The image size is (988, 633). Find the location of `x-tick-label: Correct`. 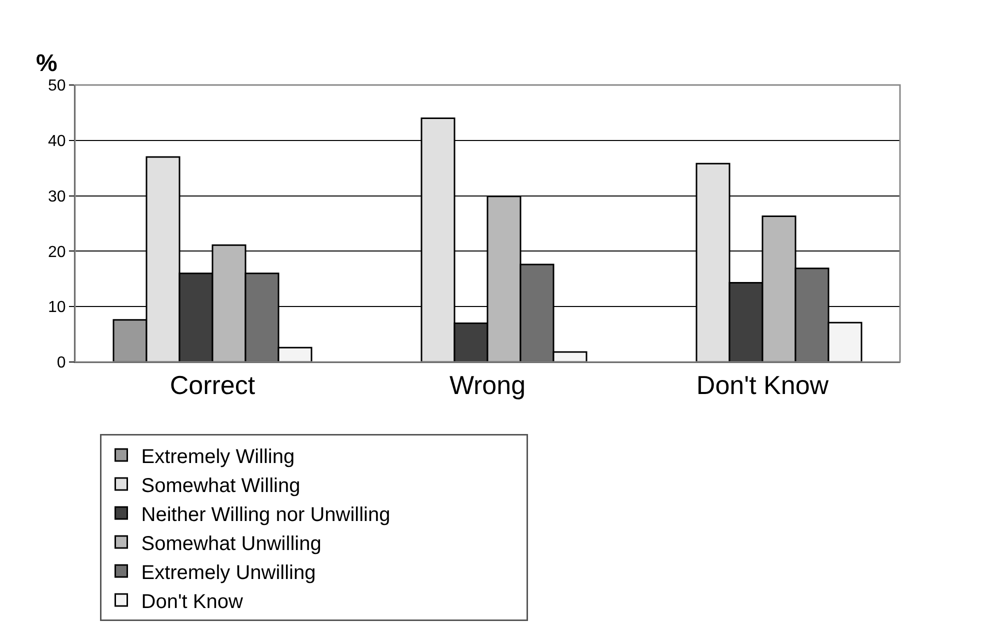

x-tick-label: Correct is located at coordinates (213, 385).